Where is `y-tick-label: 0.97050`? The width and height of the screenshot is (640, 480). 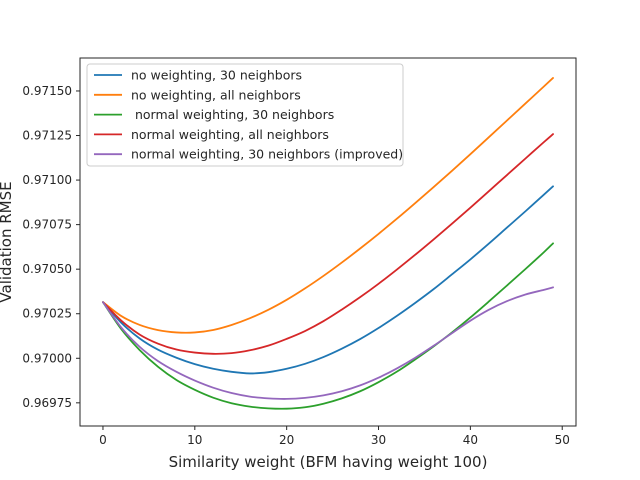
y-tick-label: 0.97050 is located at coordinates (47, 269).